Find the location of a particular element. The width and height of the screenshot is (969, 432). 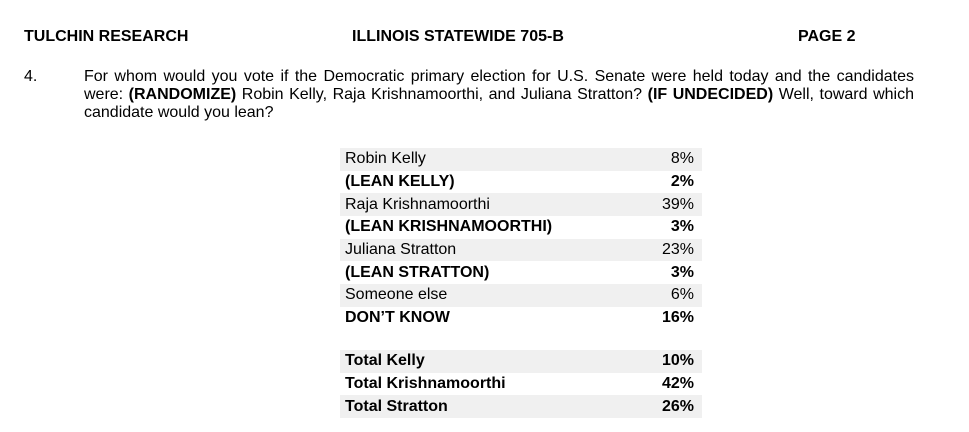

table-row: Someone else 6% is located at coordinates (521, 295).